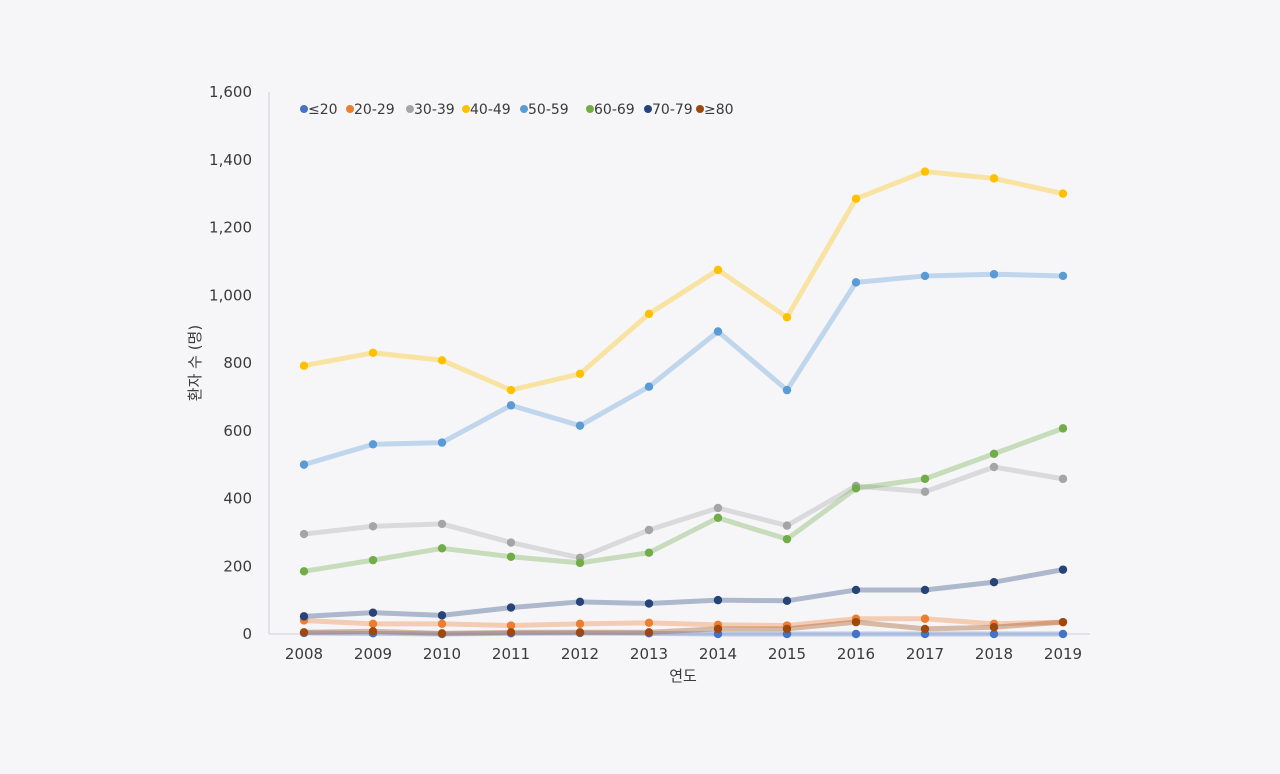  I want to click on series-20-29-line, so click(683, 622).